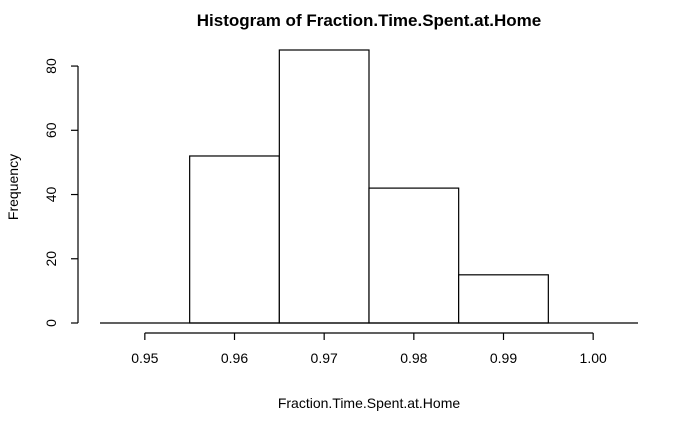 This screenshot has width=700, height=432. What do you see at coordinates (503, 358) in the screenshot?
I see `x-tick-label: 0.99` at bounding box center [503, 358].